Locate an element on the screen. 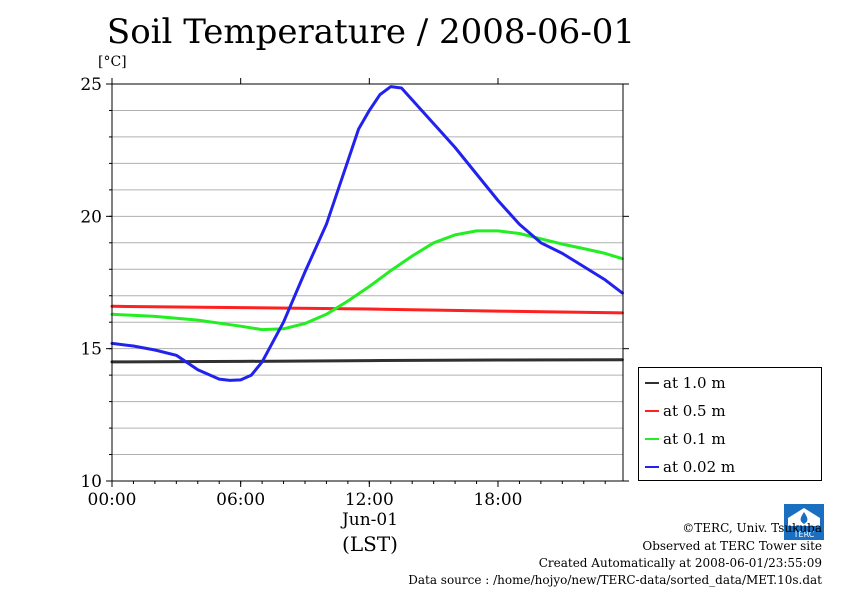  logo-text: TERC is located at coordinates (804, 534).